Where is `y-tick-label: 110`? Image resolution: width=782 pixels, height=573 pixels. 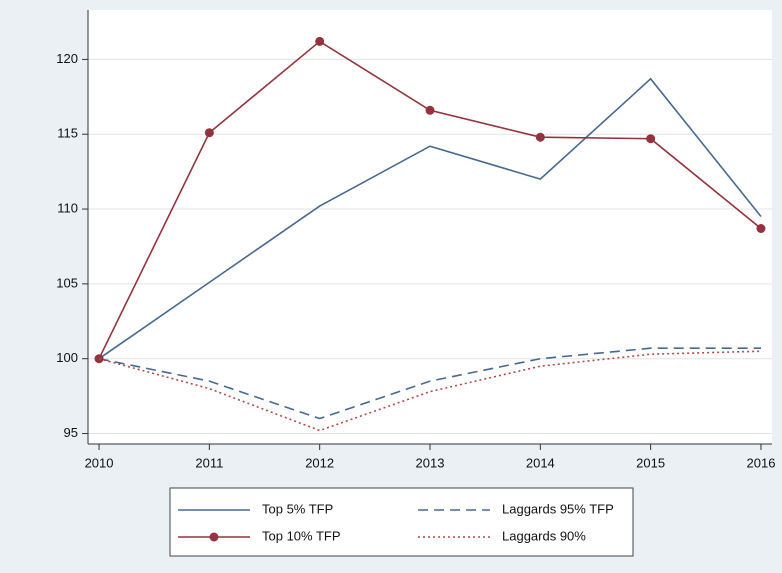 y-tick-label: 110 is located at coordinates (67, 207).